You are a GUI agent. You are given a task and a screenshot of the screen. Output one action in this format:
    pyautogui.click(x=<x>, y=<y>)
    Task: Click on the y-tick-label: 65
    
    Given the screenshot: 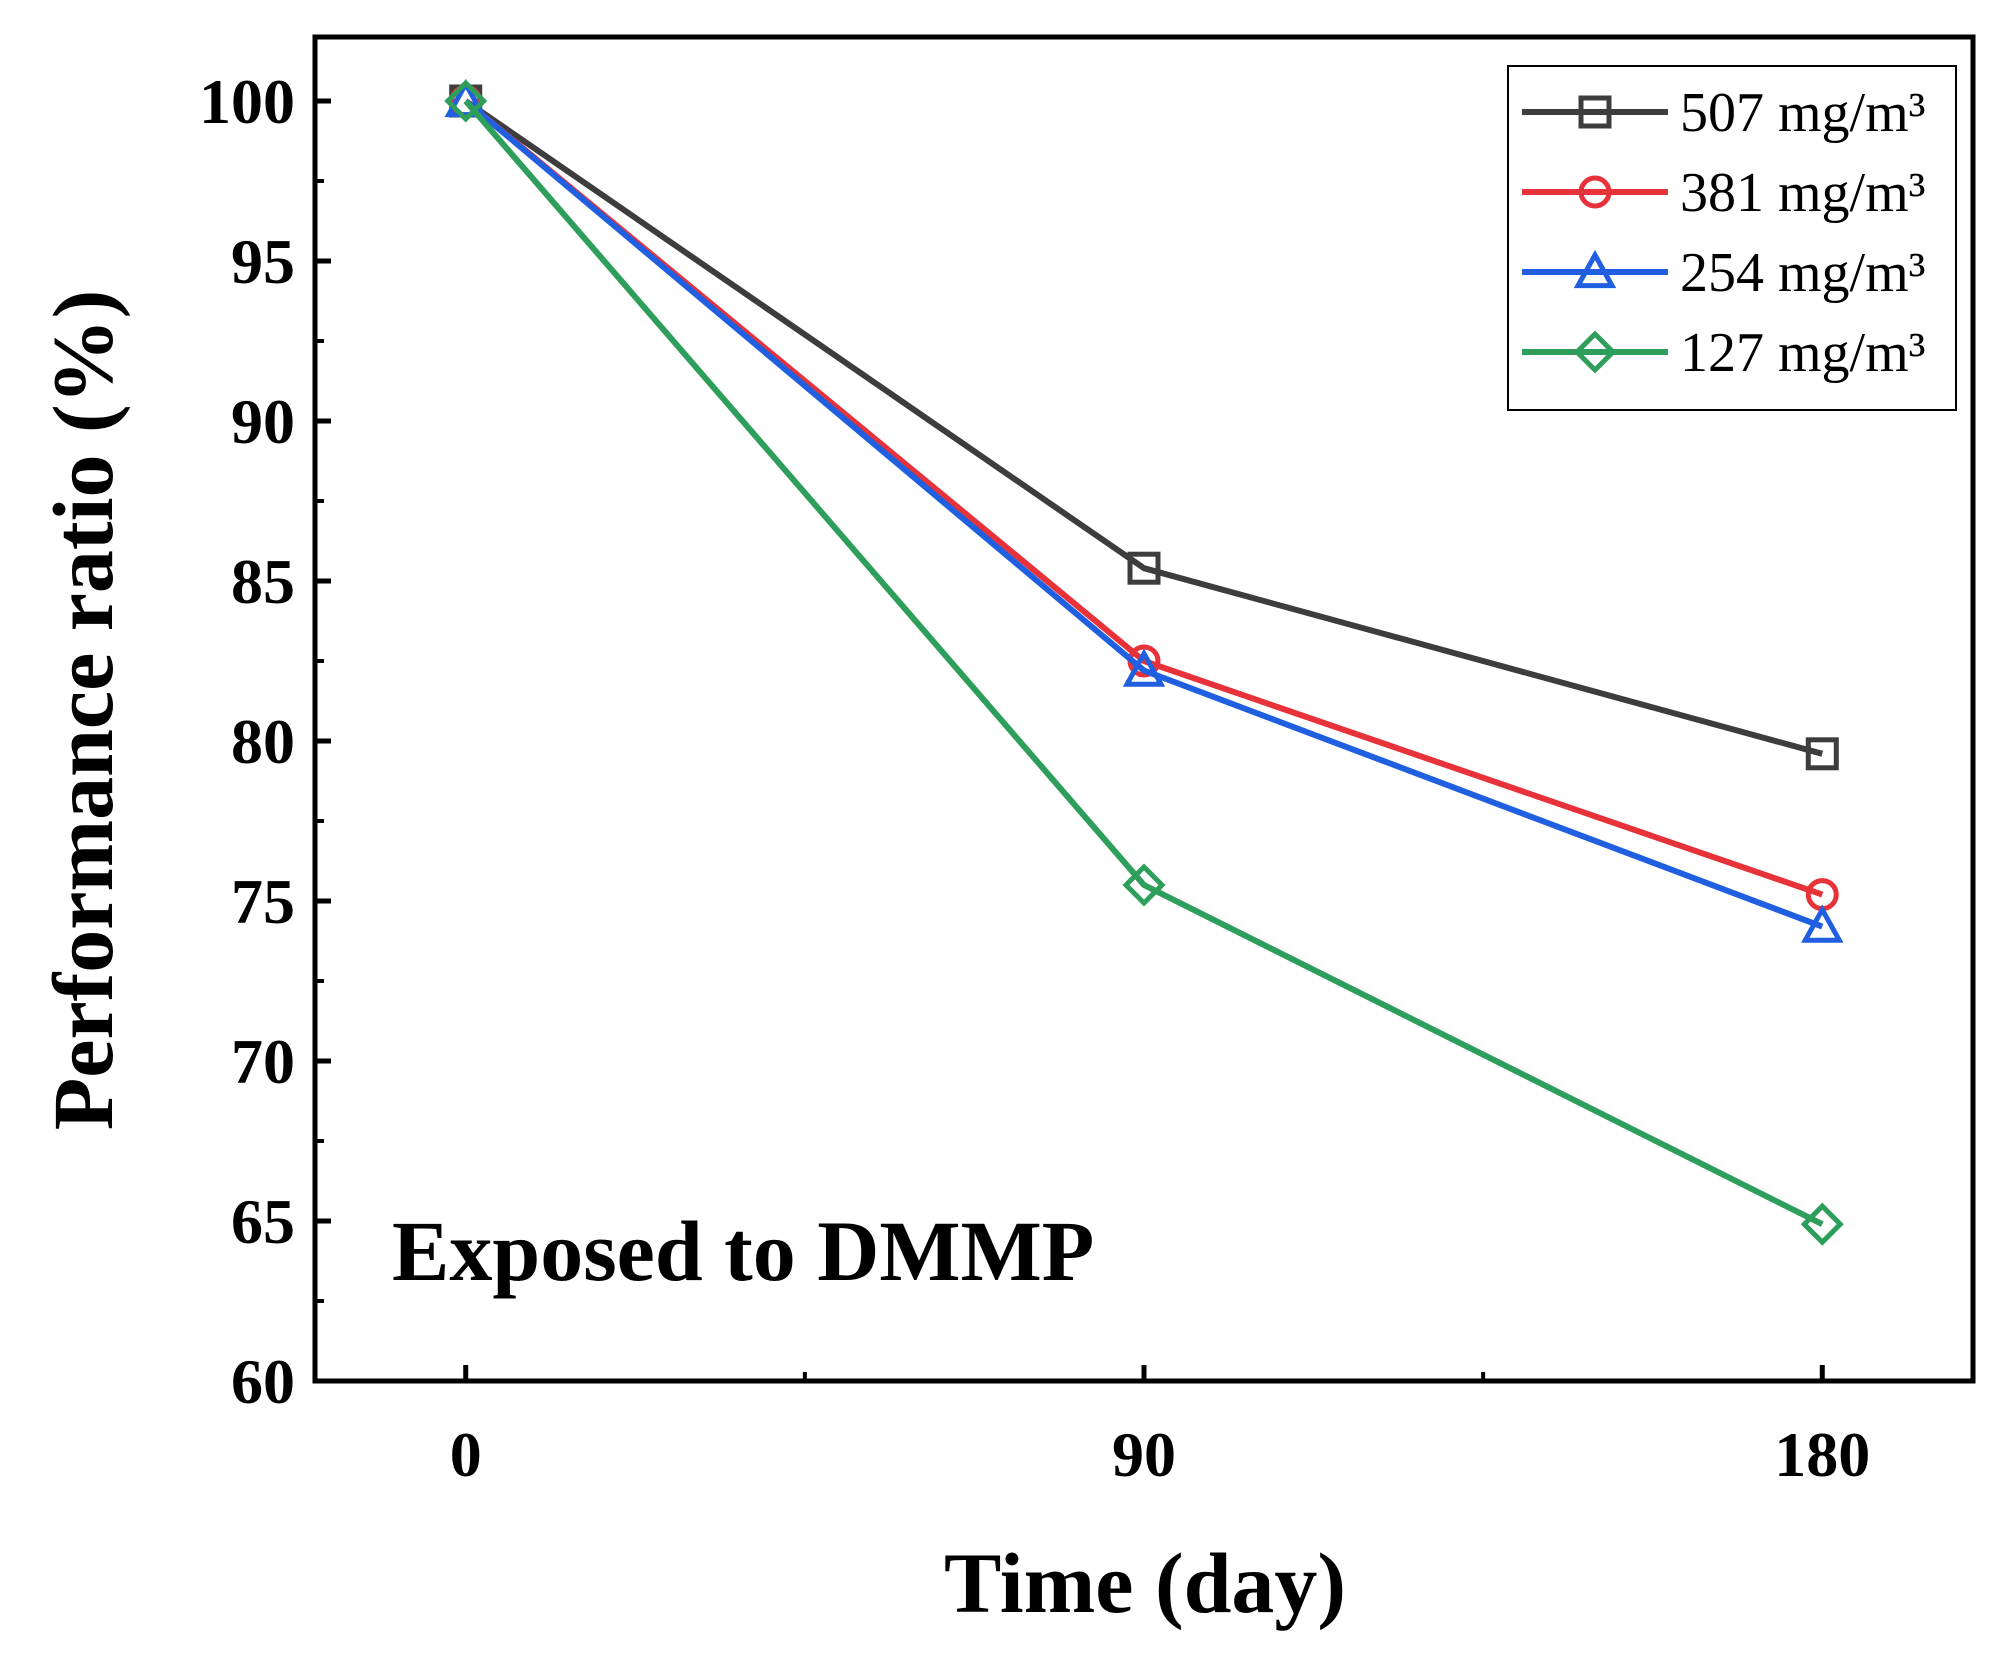 What is the action you would take?
    pyautogui.click(x=263, y=1221)
    